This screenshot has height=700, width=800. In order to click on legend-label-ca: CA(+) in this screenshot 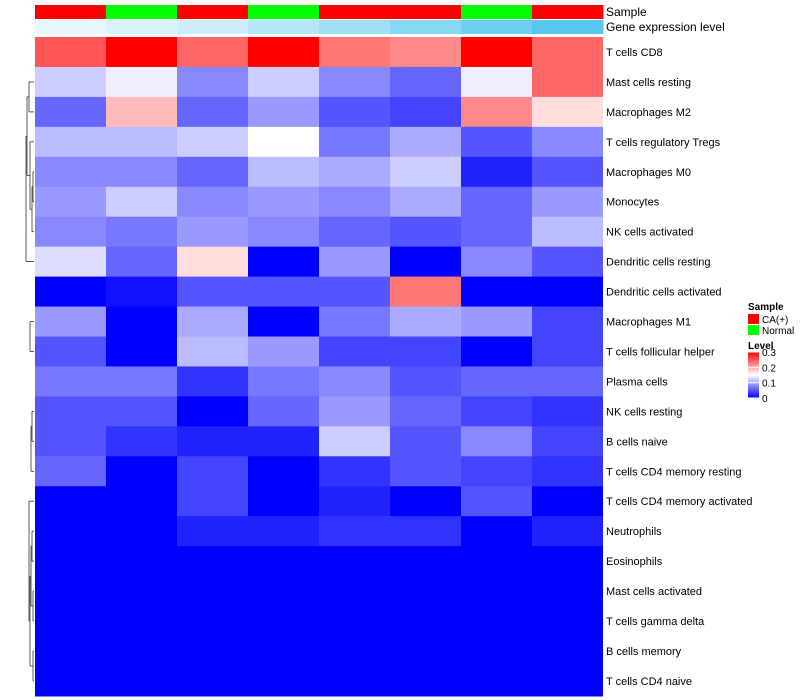, I will do `click(775, 320)`.